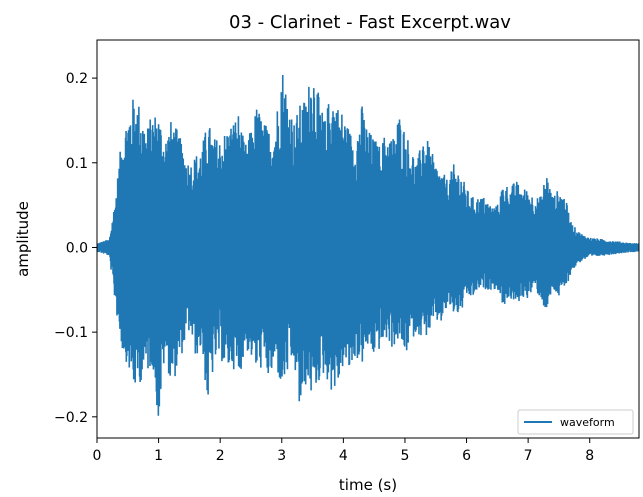 This screenshot has width=643, height=497. I want to click on y-tick-label: 0.2, so click(77, 79).